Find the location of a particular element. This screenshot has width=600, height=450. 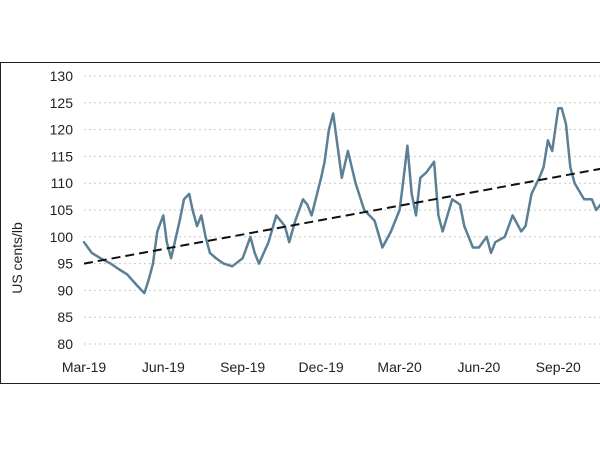

y-tick-label: 125 is located at coordinates (62, 103).